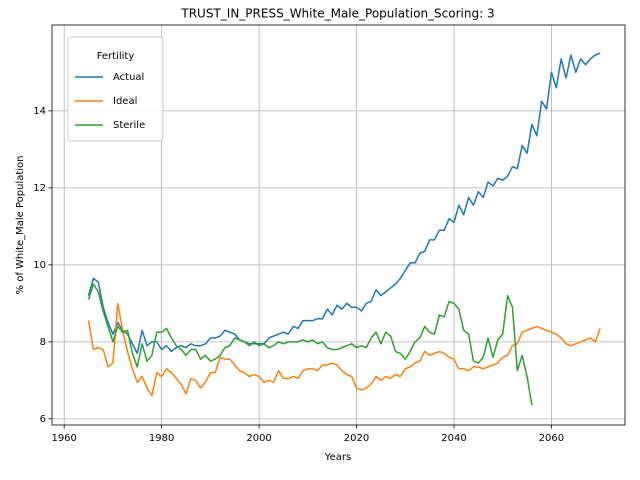 The height and width of the screenshot is (480, 640). Describe the element at coordinates (43, 342) in the screenshot. I see `y-tick-label: 8` at that location.